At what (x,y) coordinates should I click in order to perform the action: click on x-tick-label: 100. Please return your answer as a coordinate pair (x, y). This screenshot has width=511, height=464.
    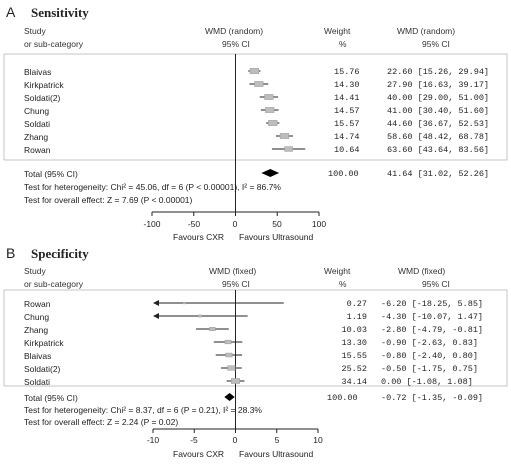
    Looking at the image, I should click on (319, 224).